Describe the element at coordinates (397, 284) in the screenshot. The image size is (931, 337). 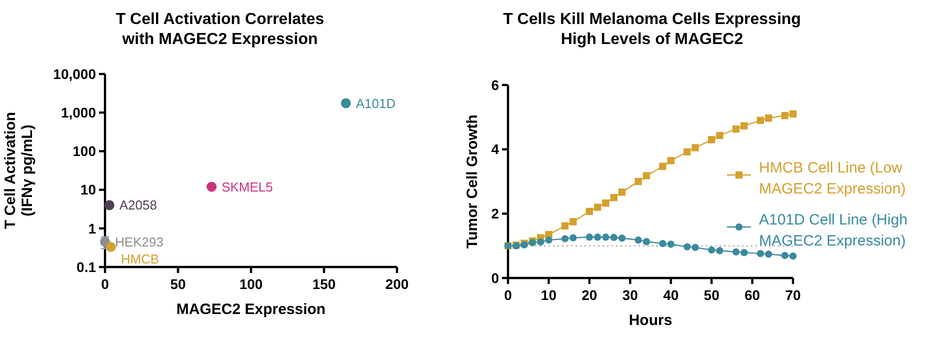
I see `x-tick-label: 200` at that location.